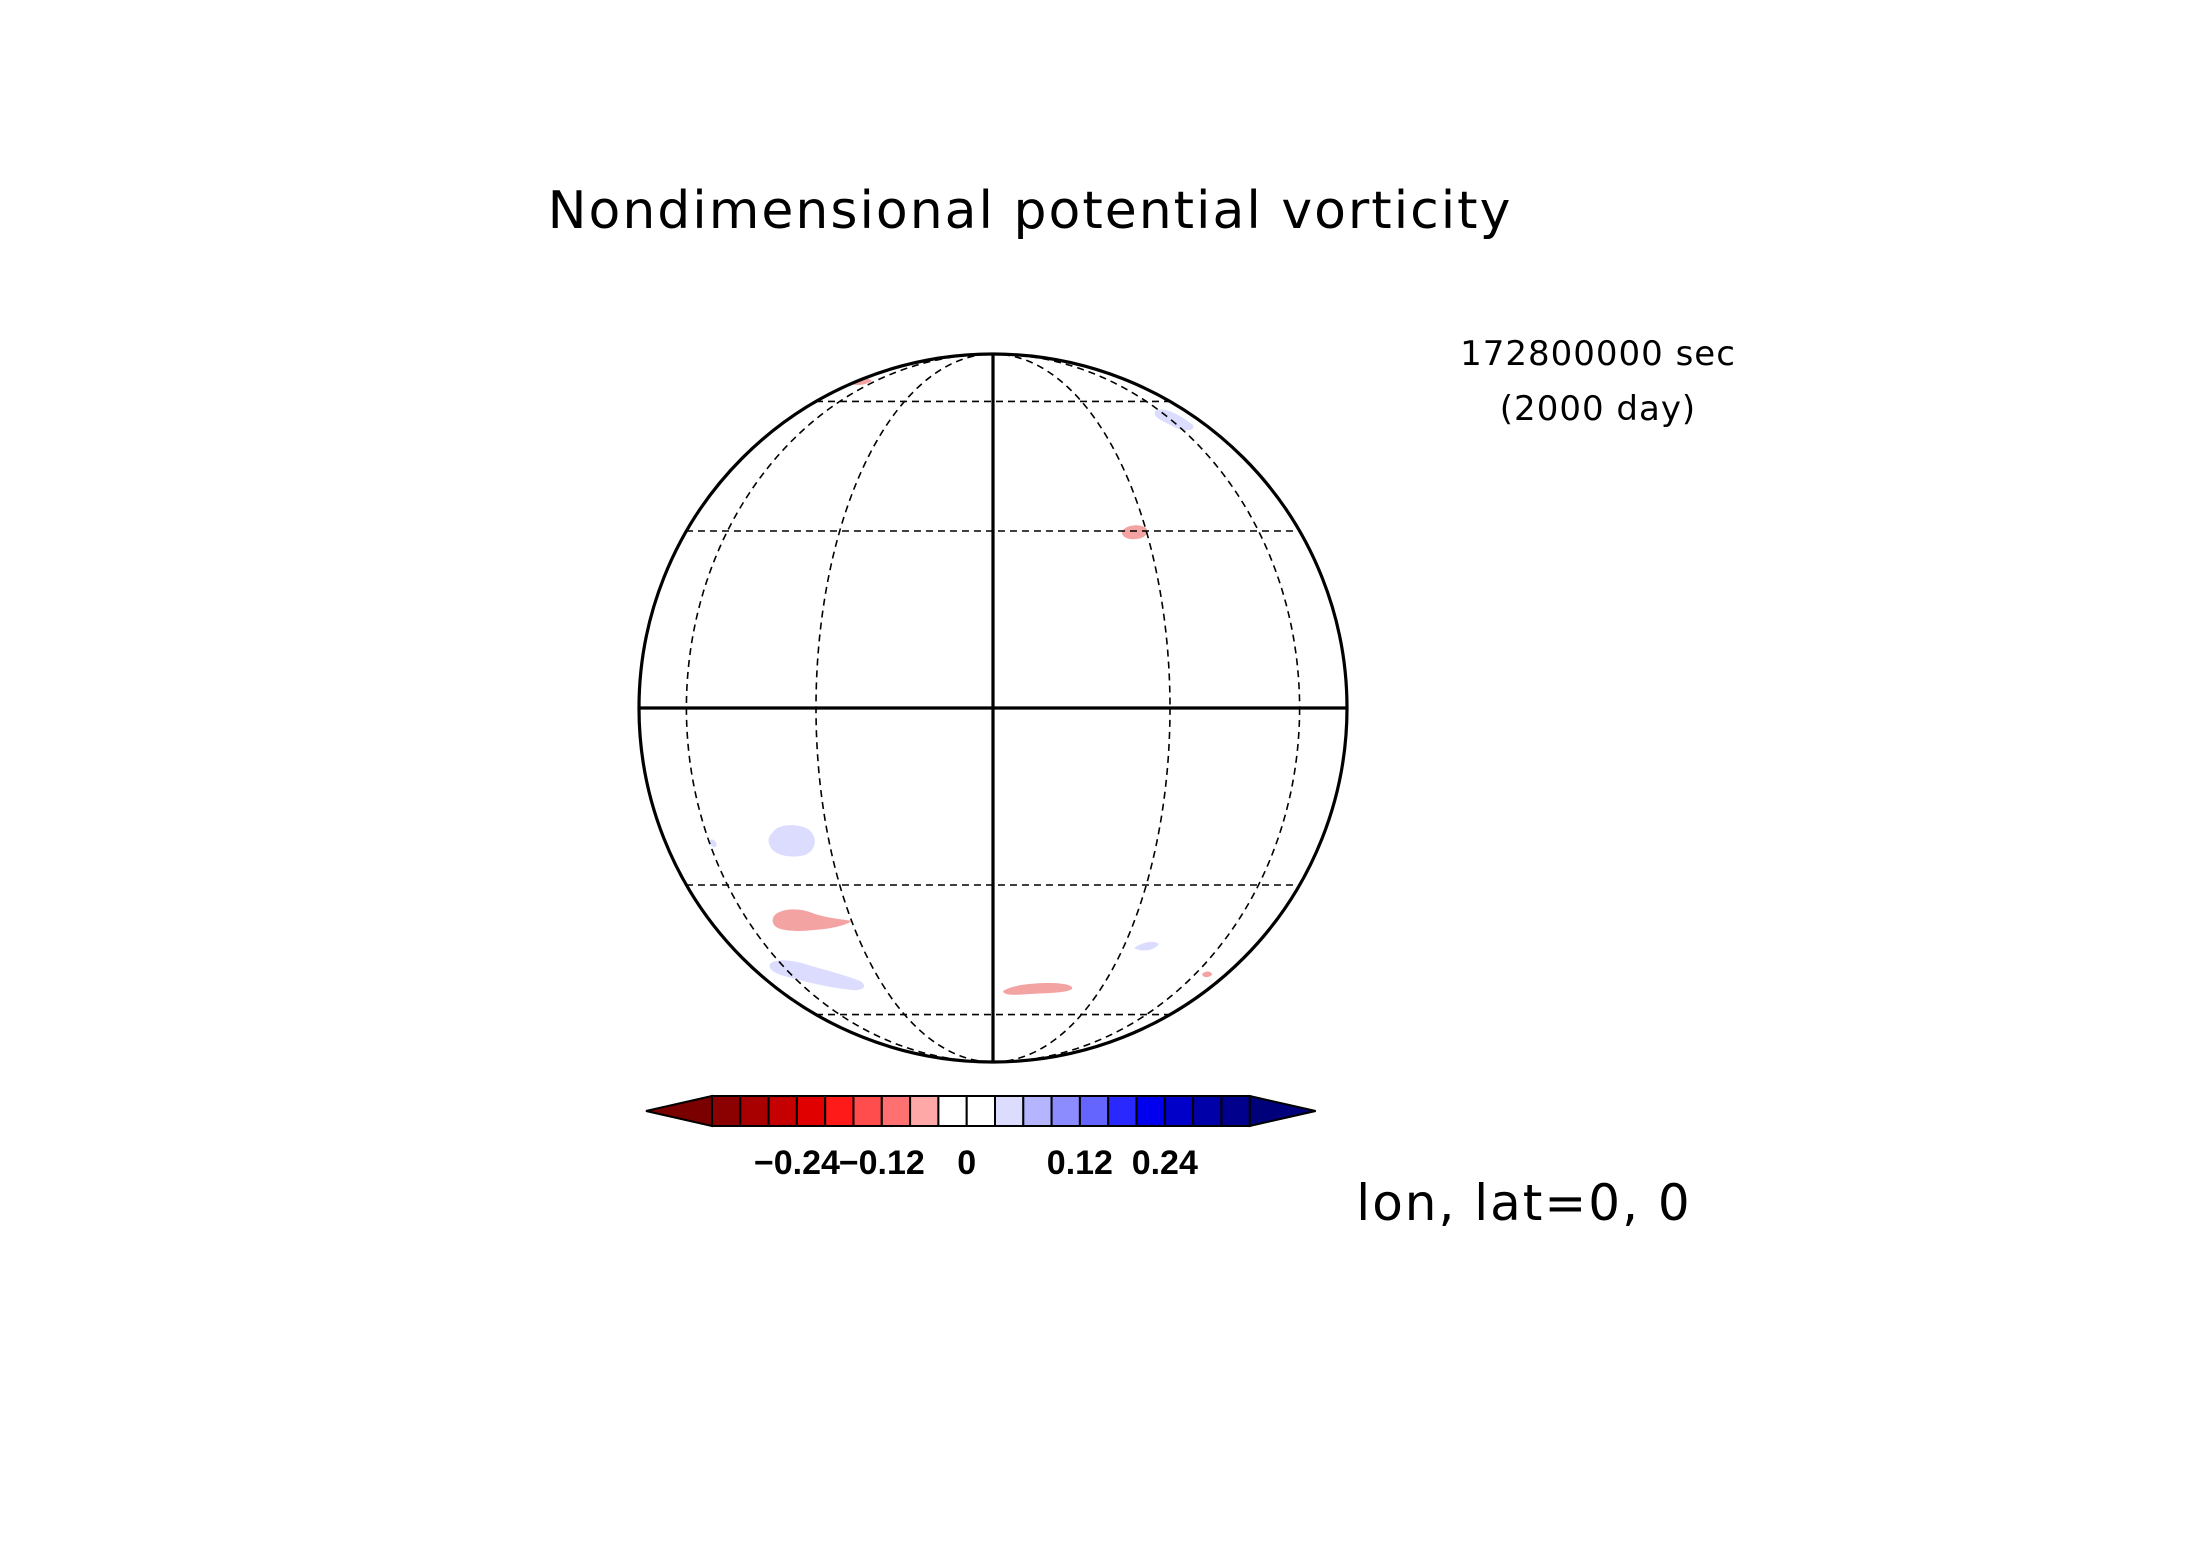 The width and height of the screenshot is (2188, 1546). Describe the element at coordinates (882, 1163) in the screenshot. I see `colorbar-tick-label: −0.12` at that location.